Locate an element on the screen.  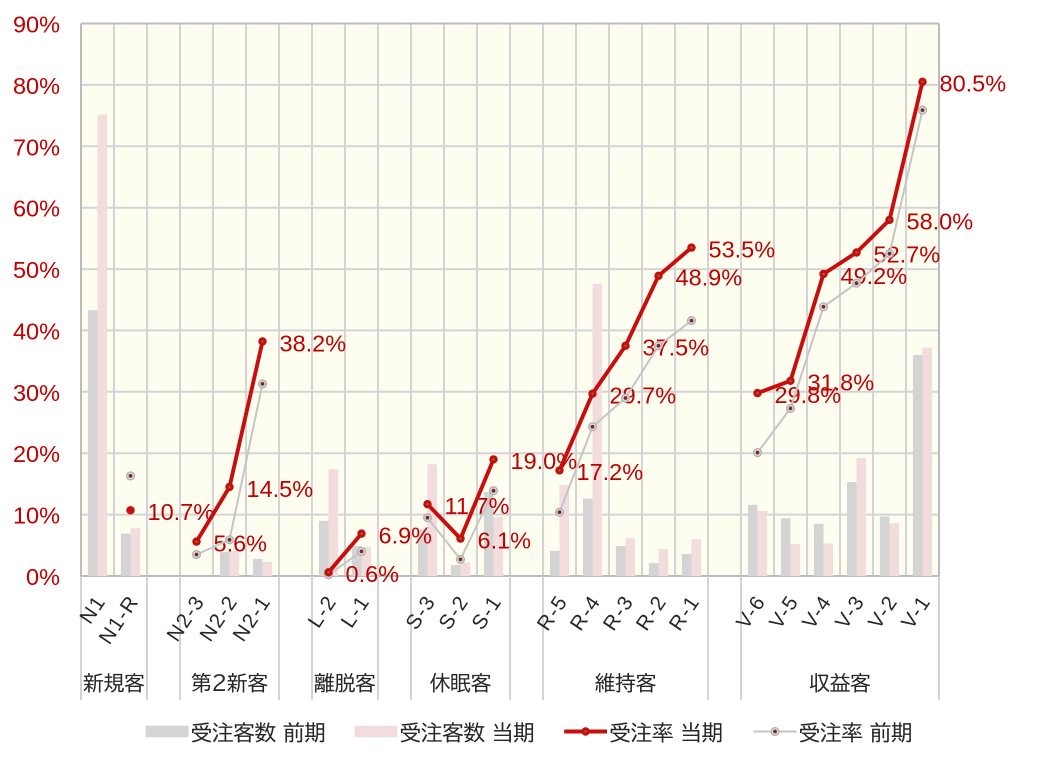
svg-text: 53.5% is located at coordinates (742, 249).